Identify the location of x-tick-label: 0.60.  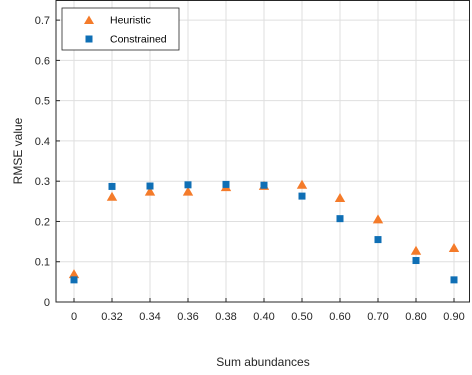
(339, 317).